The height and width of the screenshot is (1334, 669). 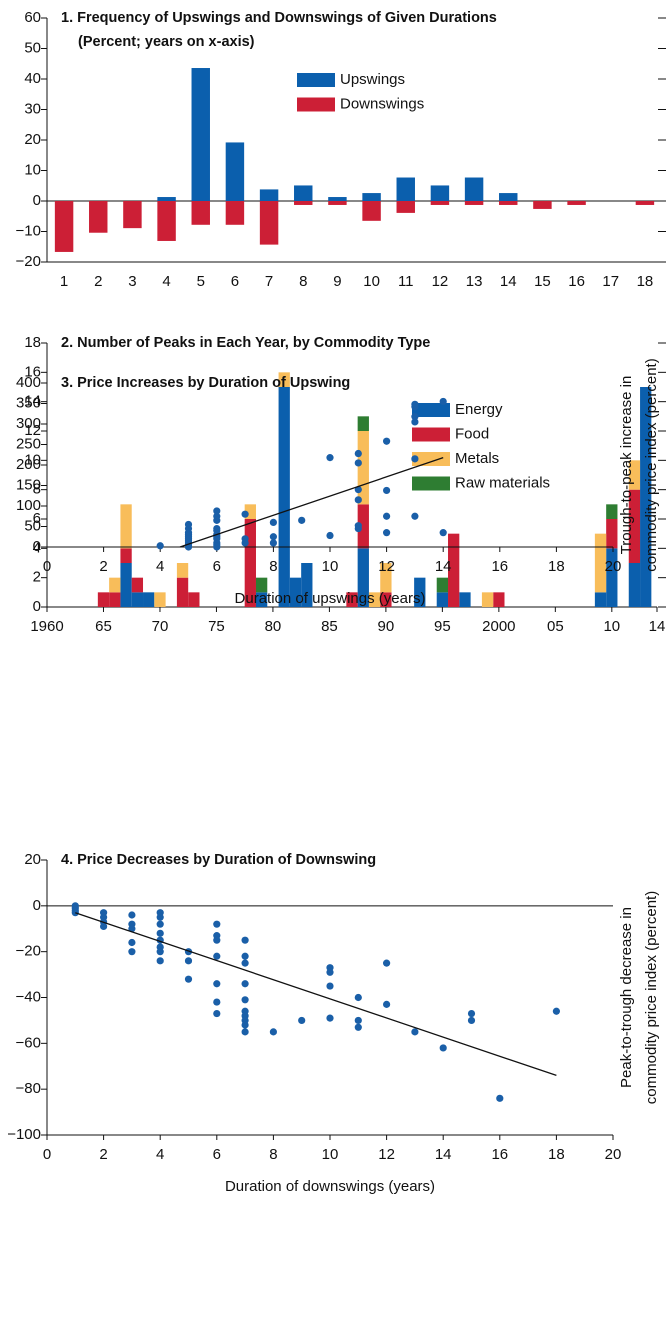 I want to click on fit-line, so click(x=311, y=502).